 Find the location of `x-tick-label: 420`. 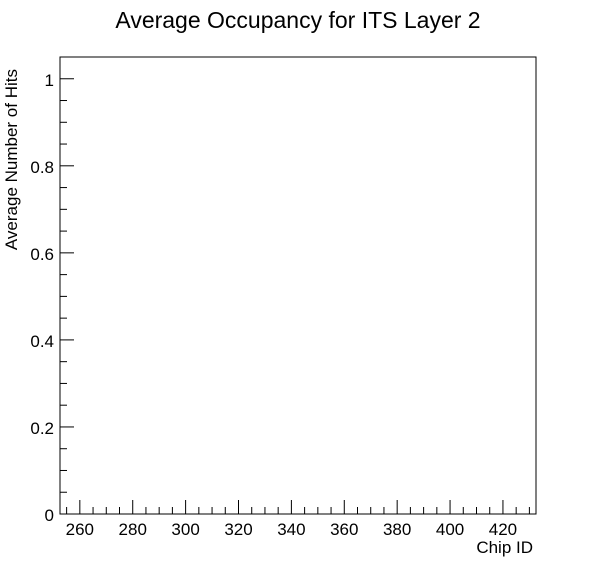

x-tick-label: 420 is located at coordinates (503, 529).